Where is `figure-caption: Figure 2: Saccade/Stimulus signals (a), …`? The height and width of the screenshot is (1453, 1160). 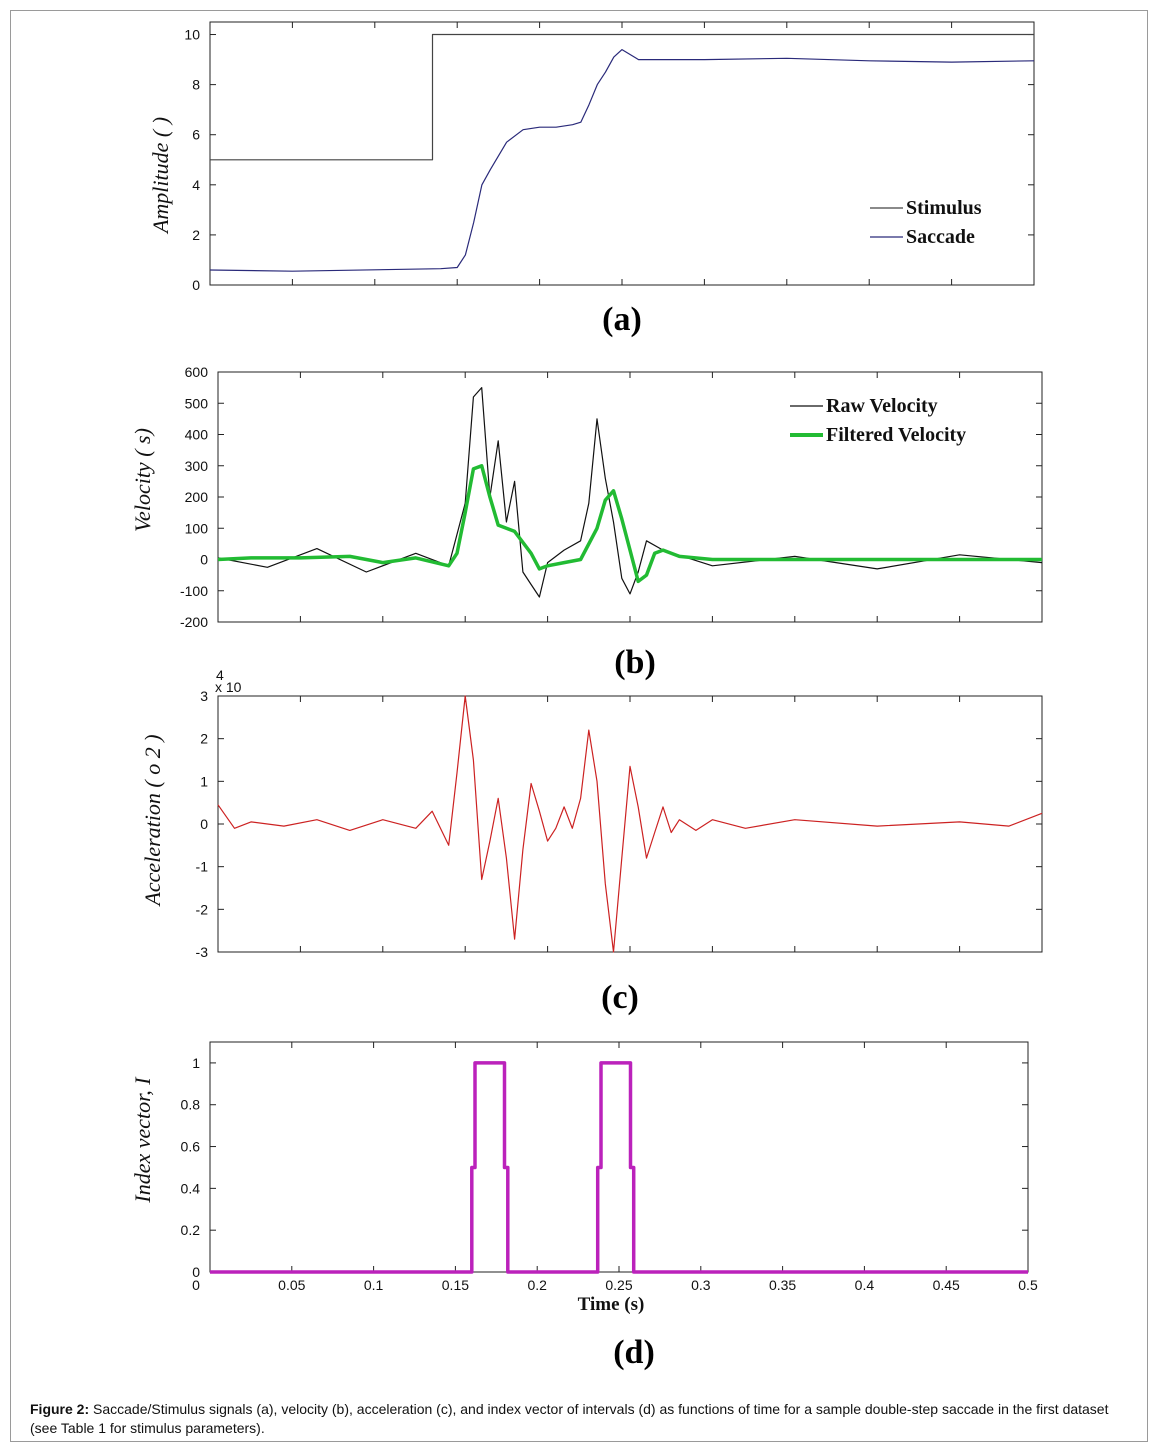
figure-caption: Figure 2: Saccade/Stimulus signals (a), … is located at coordinates (580, 1419).